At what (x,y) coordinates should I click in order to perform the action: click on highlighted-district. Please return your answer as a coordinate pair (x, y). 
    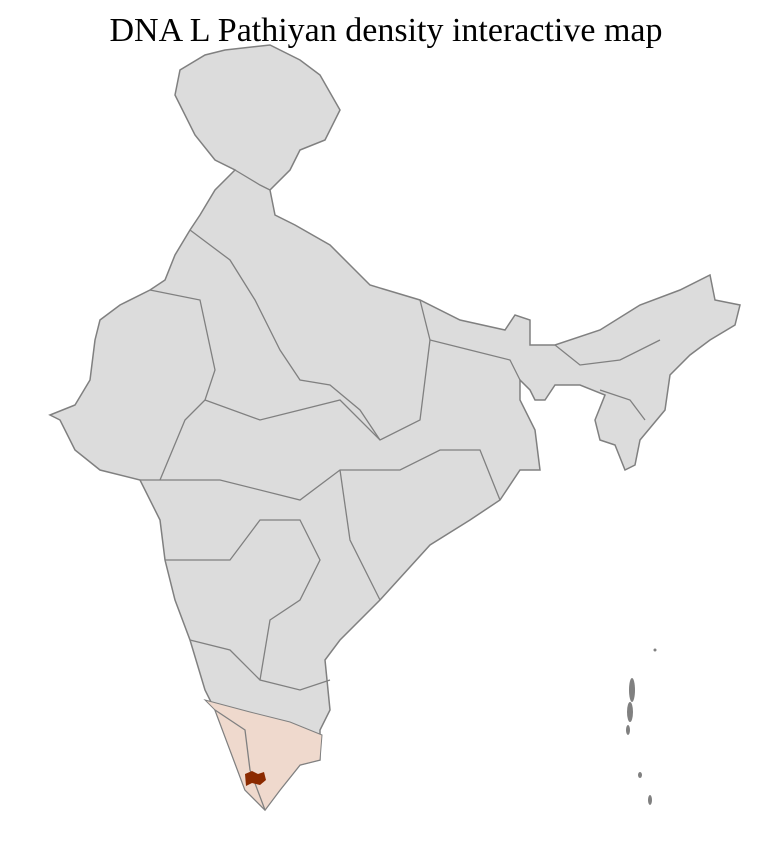
    Looking at the image, I should click on (255, 778).